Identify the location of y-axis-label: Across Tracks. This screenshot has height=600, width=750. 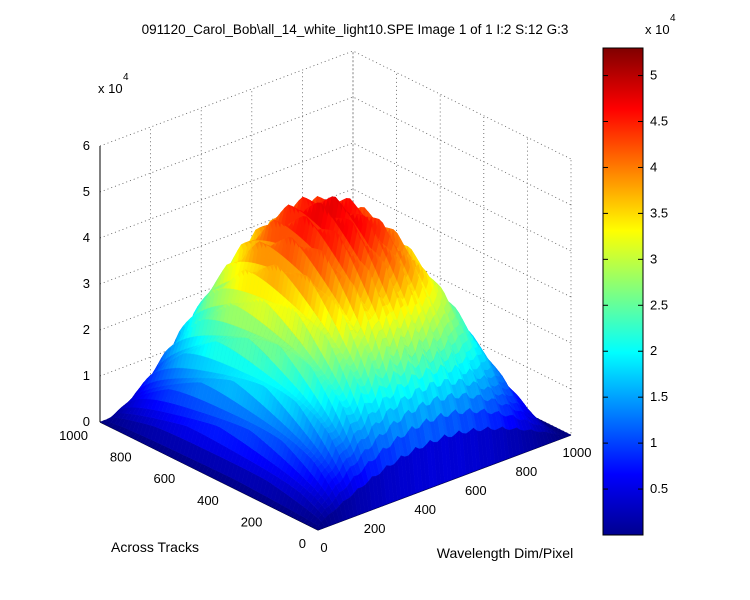
(155, 547).